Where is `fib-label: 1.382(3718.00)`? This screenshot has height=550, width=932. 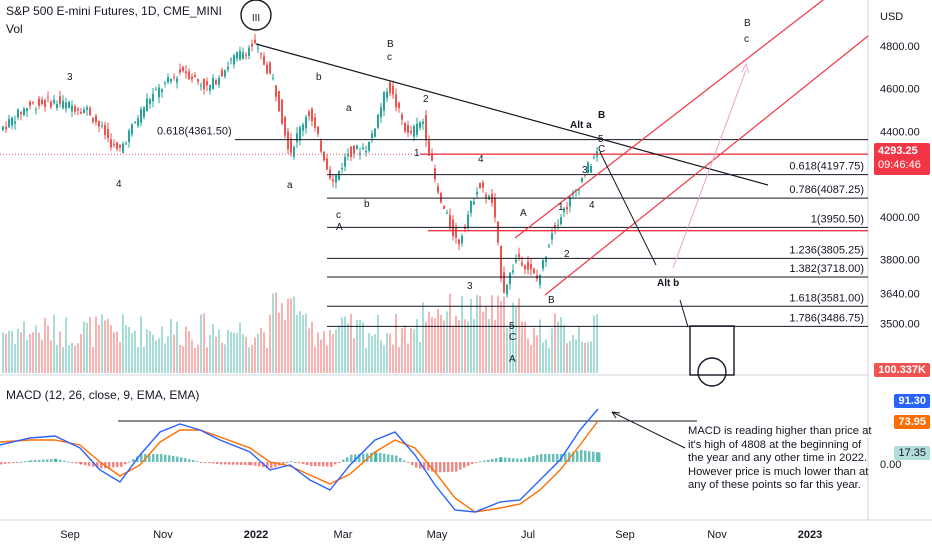
fib-label: 1.382(3718.00) is located at coordinates (826, 269).